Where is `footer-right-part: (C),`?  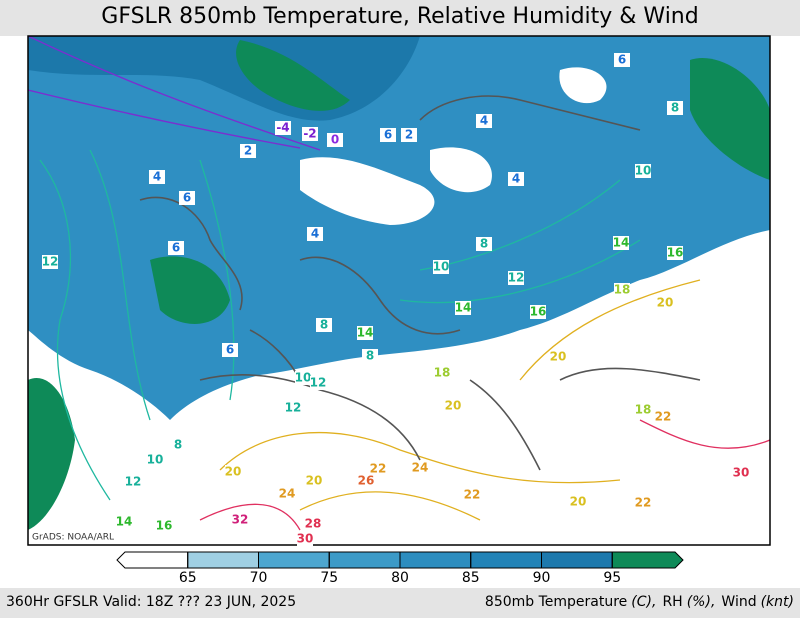
footer-right-part: (C), is located at coordinates (643, 602).